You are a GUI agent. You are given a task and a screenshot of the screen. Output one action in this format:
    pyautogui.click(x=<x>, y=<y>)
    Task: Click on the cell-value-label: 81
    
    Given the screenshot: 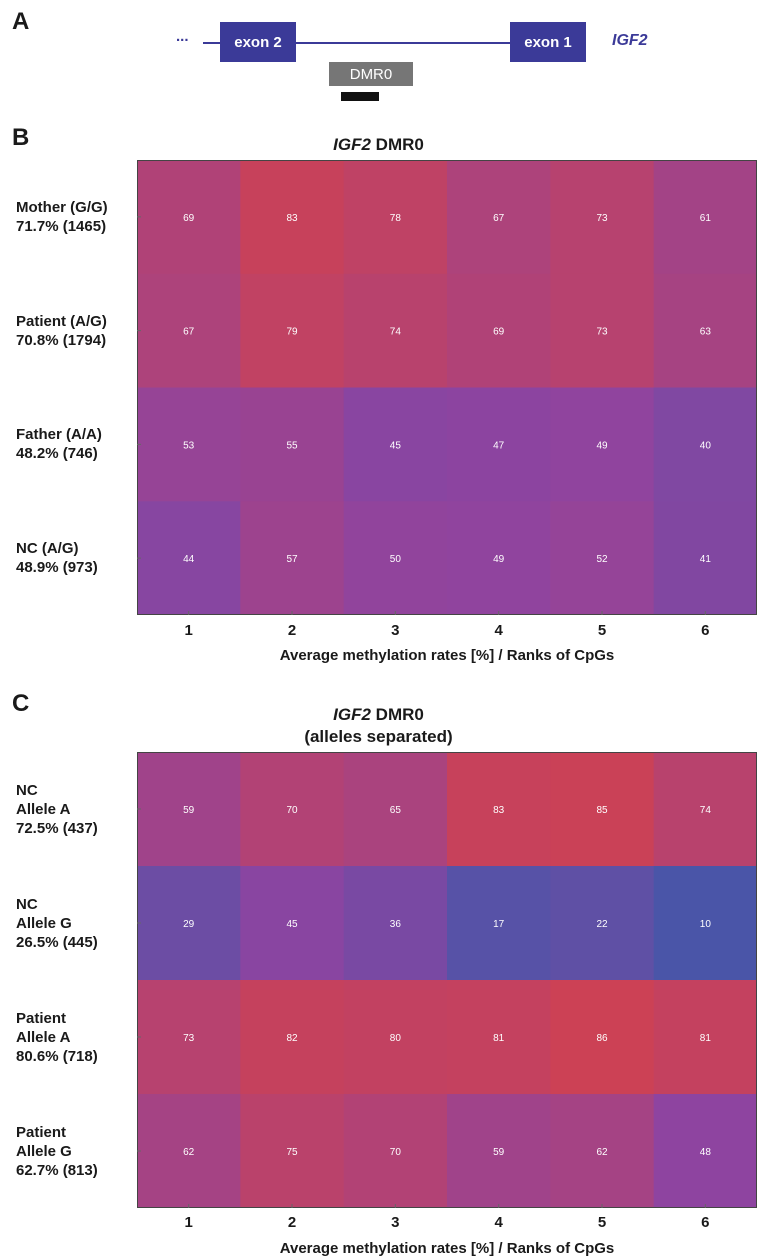 What is the action you would take?
    pyautogui.click(x=499, y=1038)
    